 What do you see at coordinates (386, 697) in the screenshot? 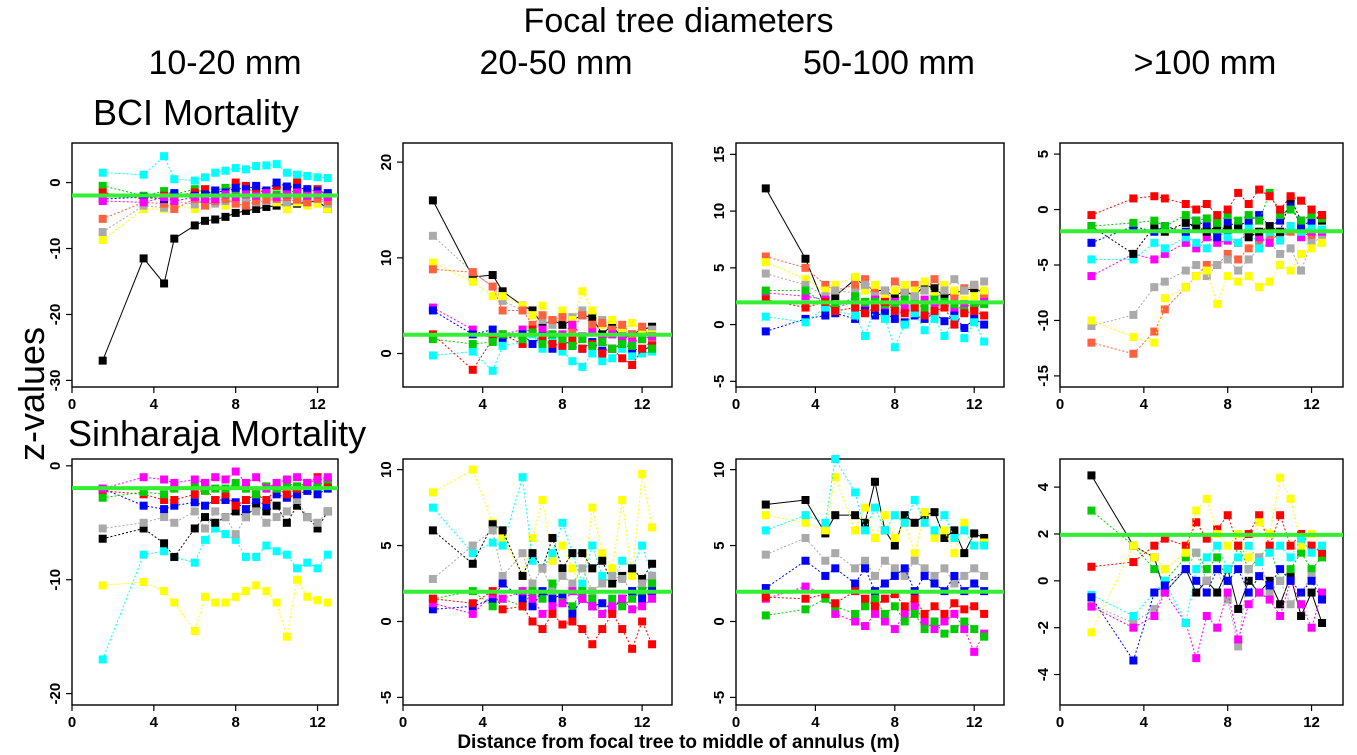
I see `y-tick-label: -5` at bounding box center [386, 697].